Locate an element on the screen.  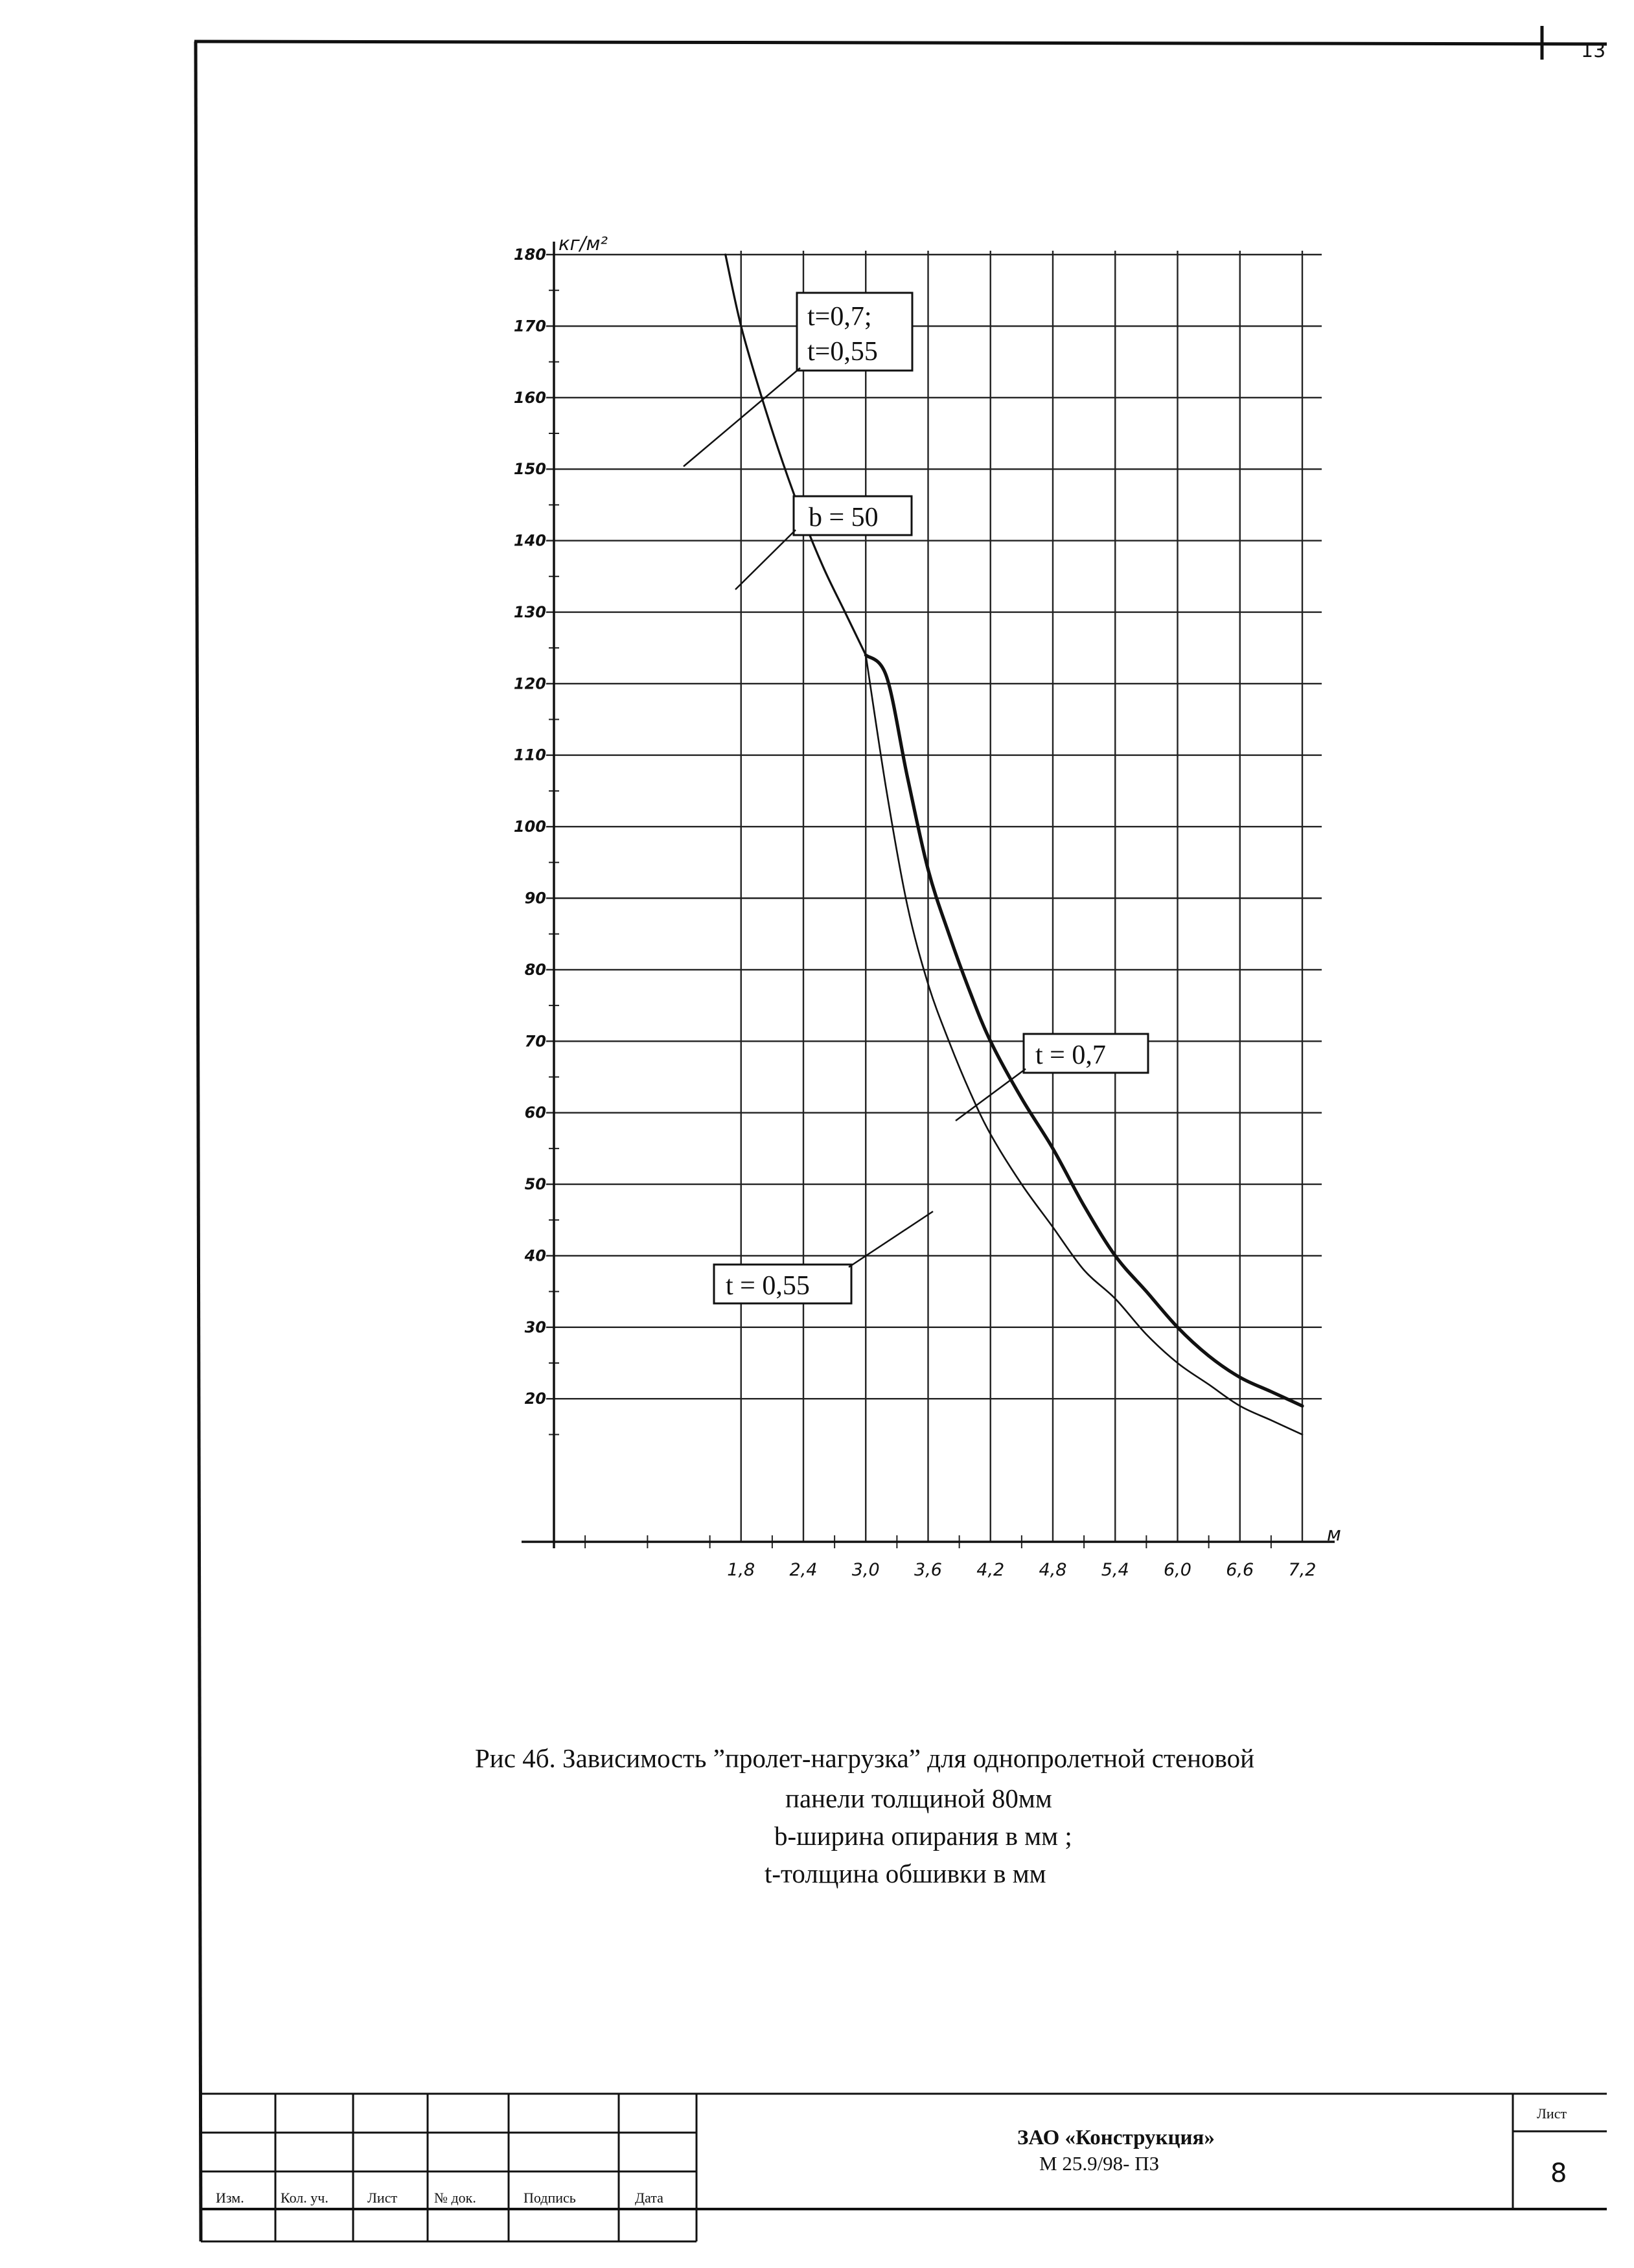
y-tick-label-100: 100 is located at coordinates (530, 827).